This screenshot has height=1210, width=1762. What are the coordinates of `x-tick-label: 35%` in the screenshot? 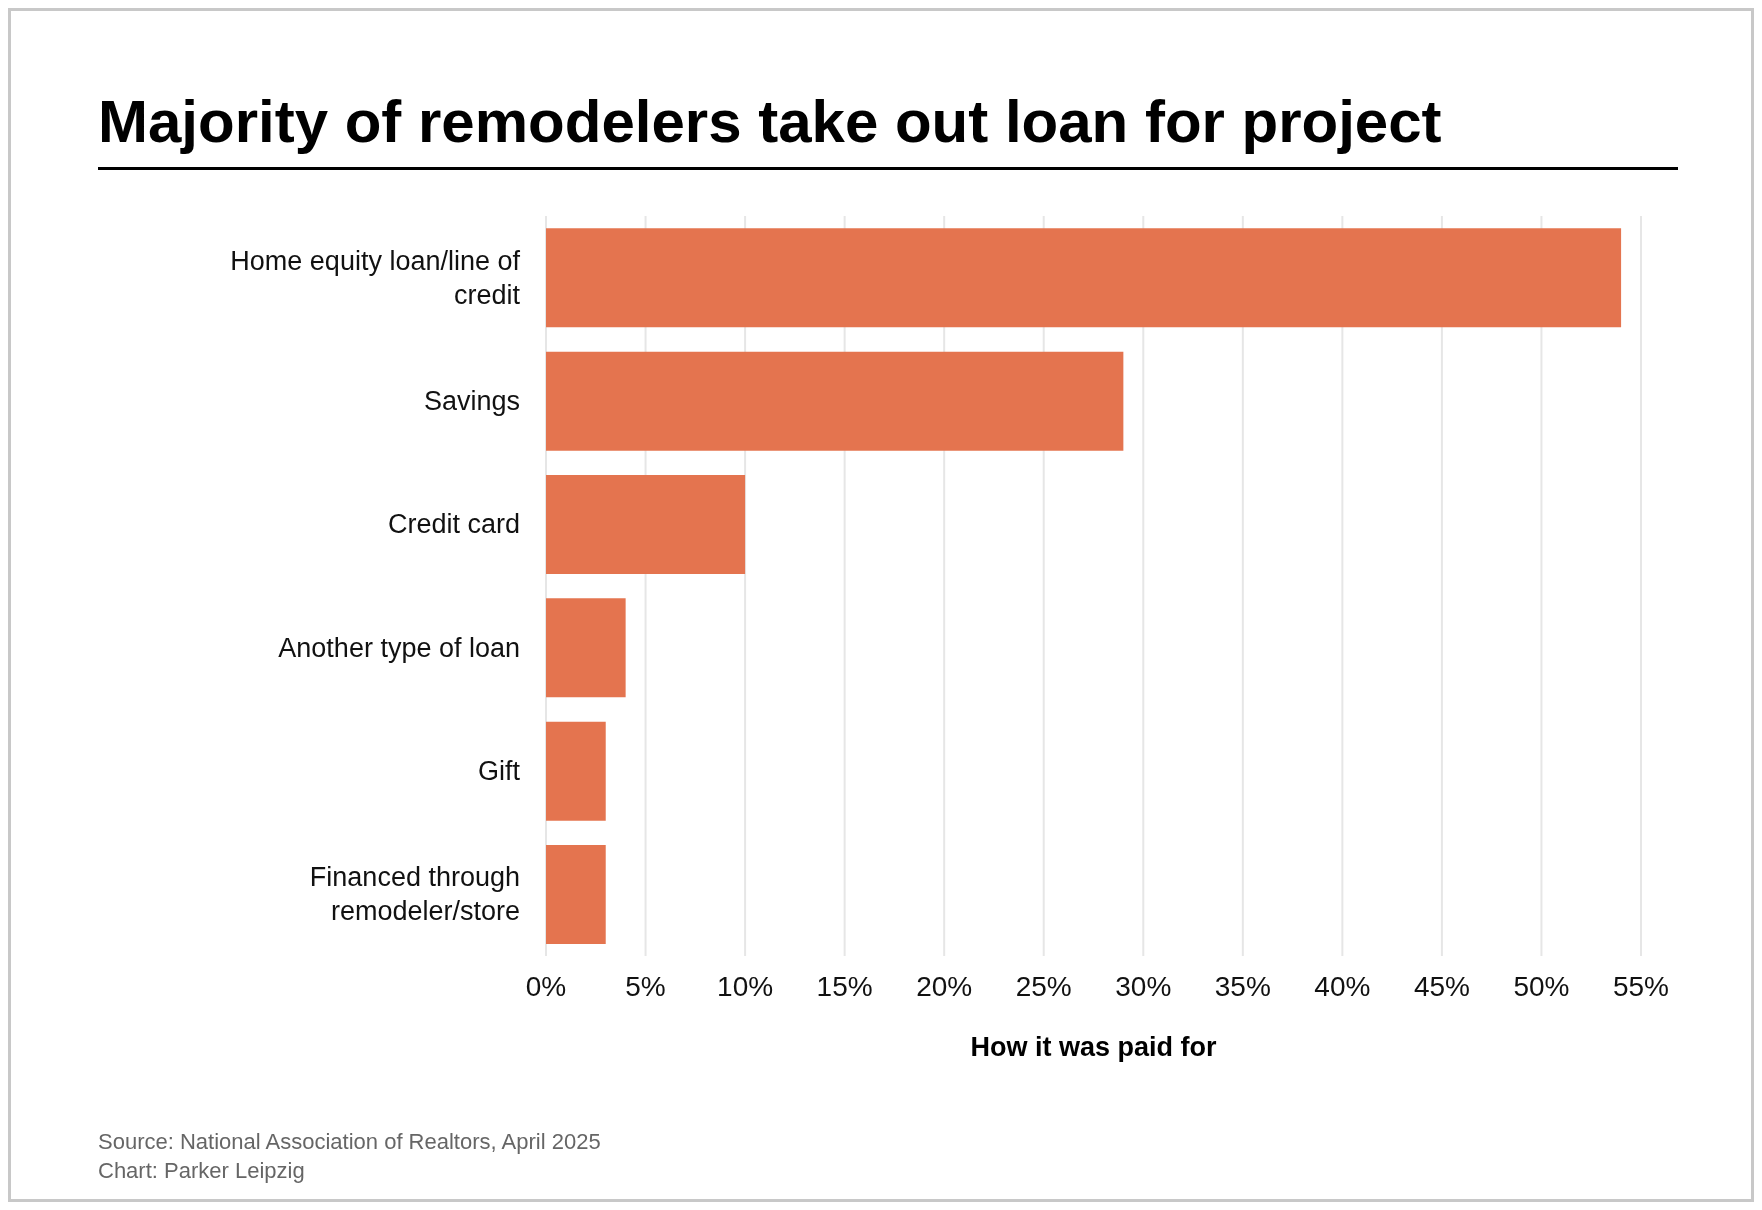 It's located at (1242, 986).